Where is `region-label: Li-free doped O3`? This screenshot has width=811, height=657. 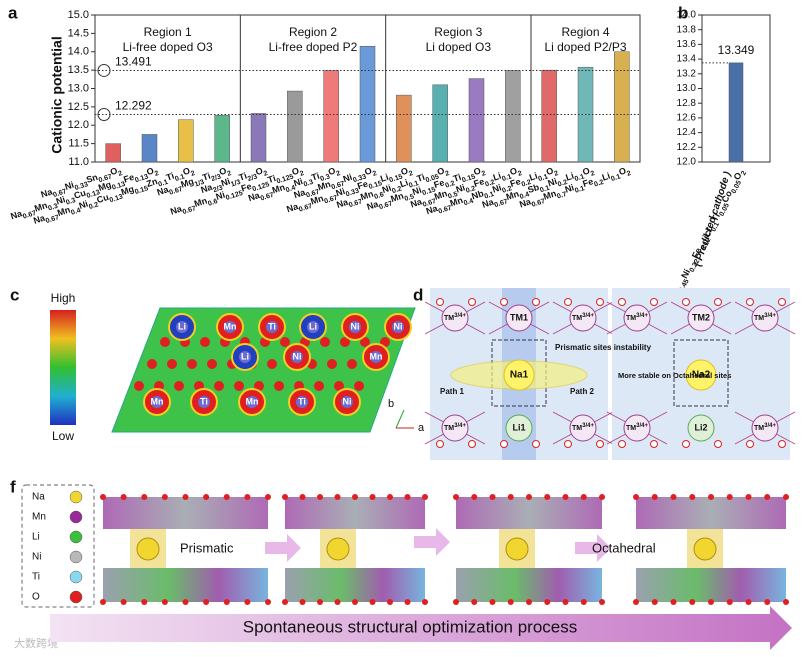
region-label: Li-free doped O3 is located at coordinates (168, 47).